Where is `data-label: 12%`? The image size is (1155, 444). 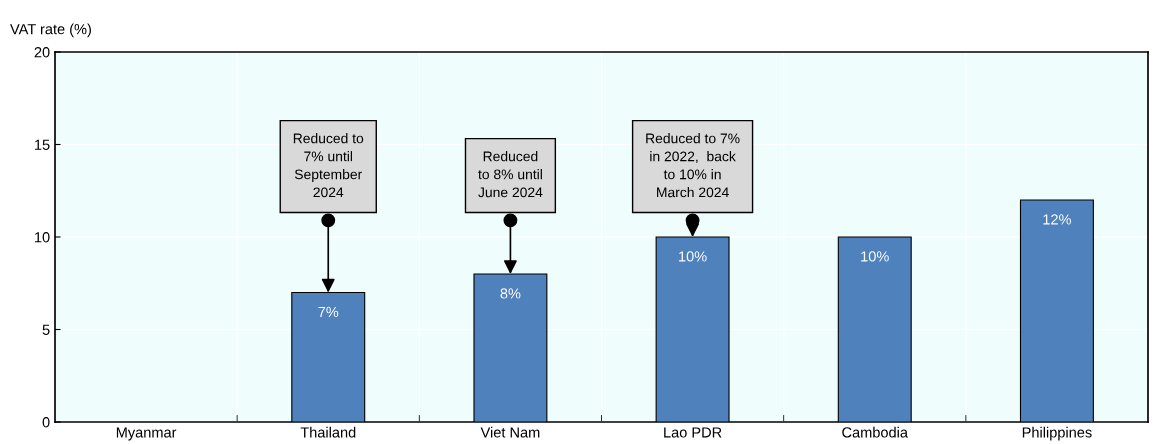 data-label: 12% is located at coordinates (1057, 219).